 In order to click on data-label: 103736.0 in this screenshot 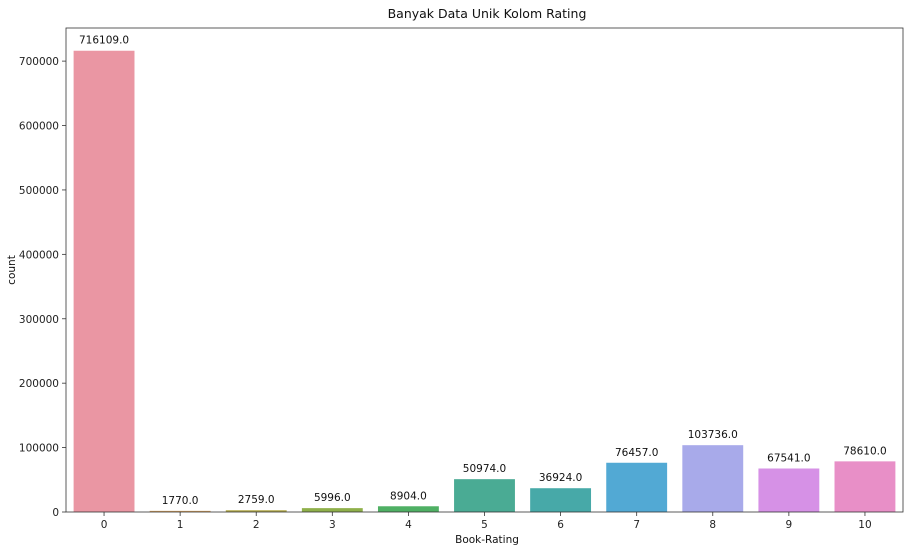, I will do `click(713, 435)`.